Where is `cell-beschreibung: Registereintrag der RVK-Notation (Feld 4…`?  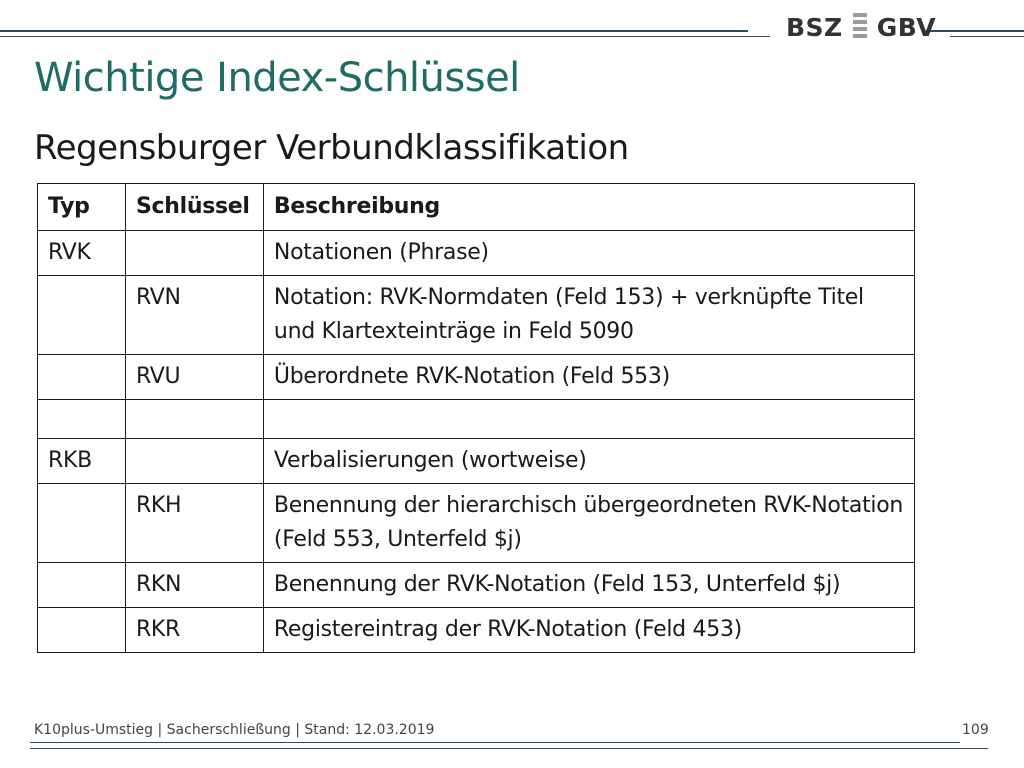
cell-beschreibung: Registereintrag der RVK-Notation (Feld 4… is located at coordinates (589, 630).